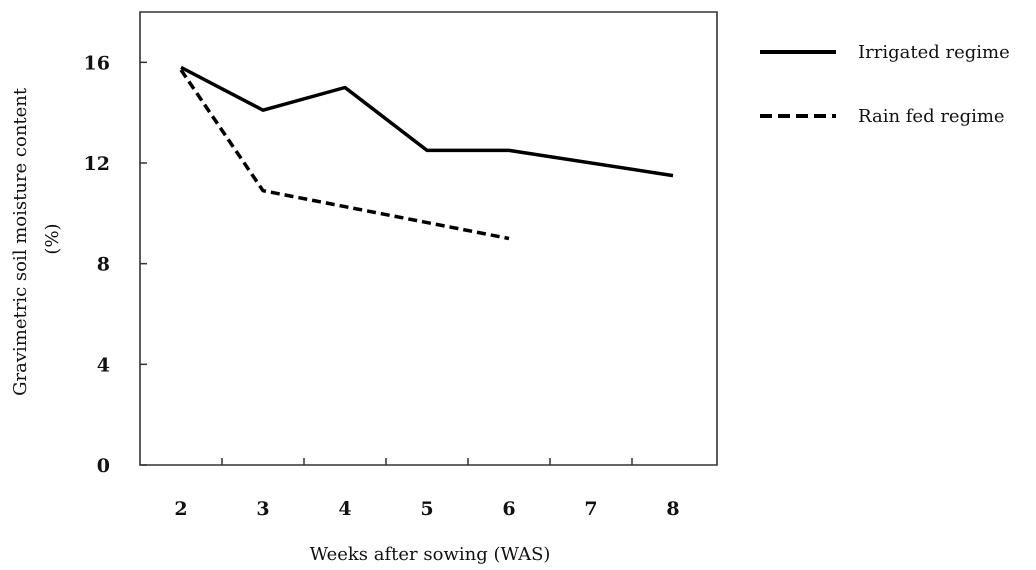  Describe the element at coordinates (344, 509) in the screenshot. I see `x-tick-label: 4` at that location.